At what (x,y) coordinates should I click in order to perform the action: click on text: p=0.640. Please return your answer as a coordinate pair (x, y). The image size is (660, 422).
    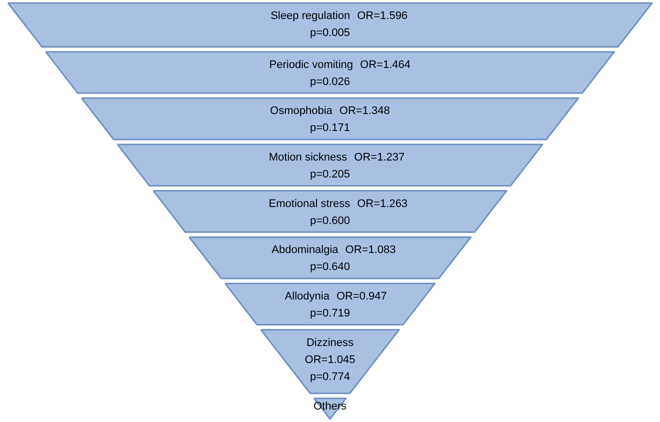
    Looking at the image, I should click on (330, 267).